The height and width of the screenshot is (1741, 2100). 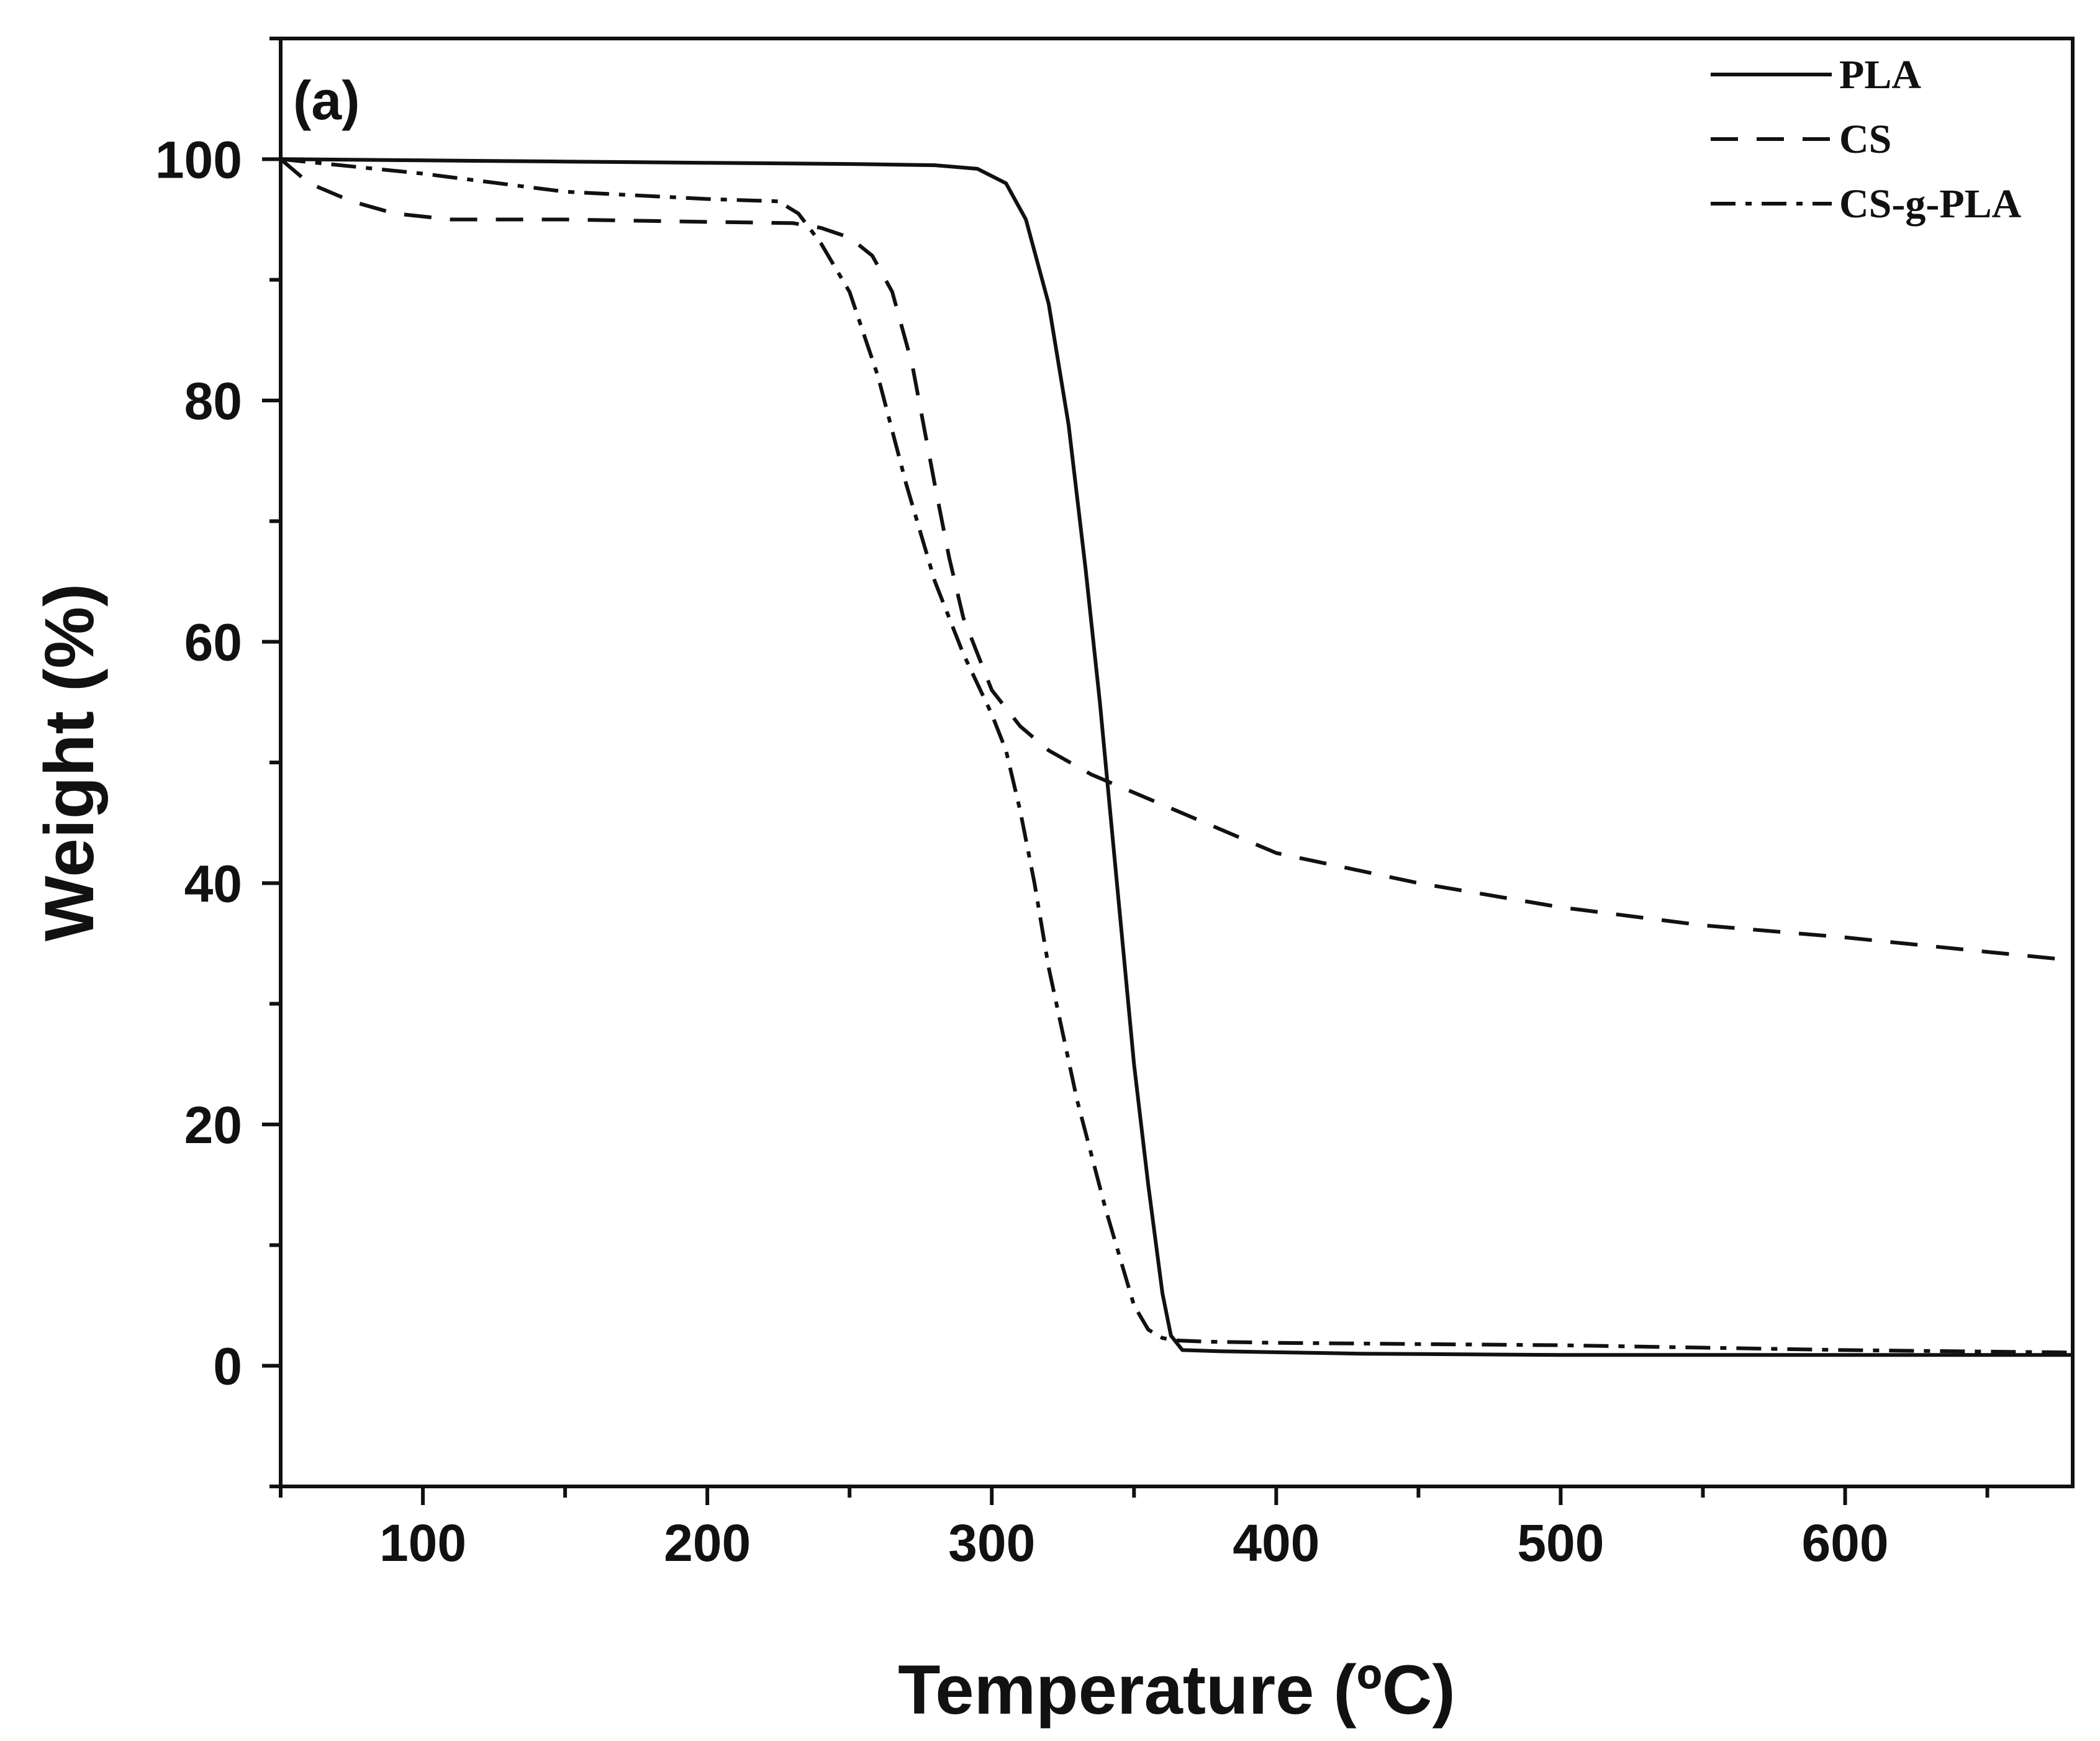 I want to click on legend-label: CS, so click(x=1865, y=139).